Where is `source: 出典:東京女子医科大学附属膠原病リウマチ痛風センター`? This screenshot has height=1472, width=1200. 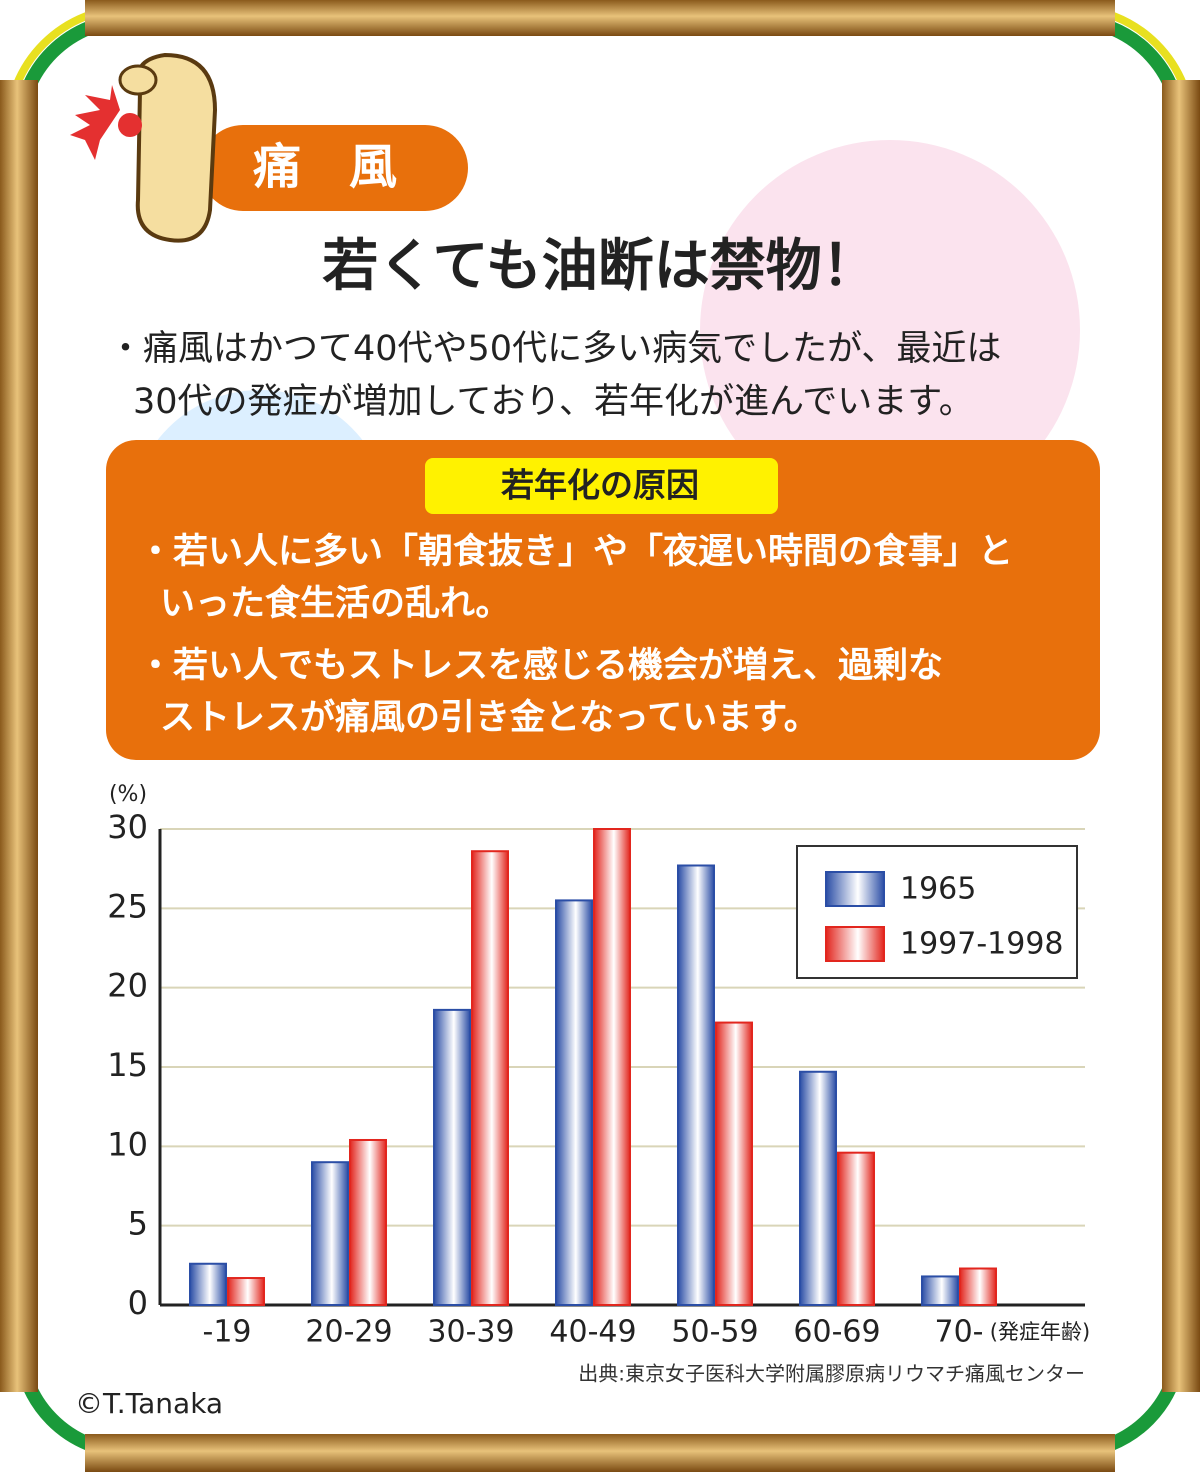
source: 出典:東京女子医科大学附属膠原病リウマチ痛風センター is located at coordinates (831, 1374).